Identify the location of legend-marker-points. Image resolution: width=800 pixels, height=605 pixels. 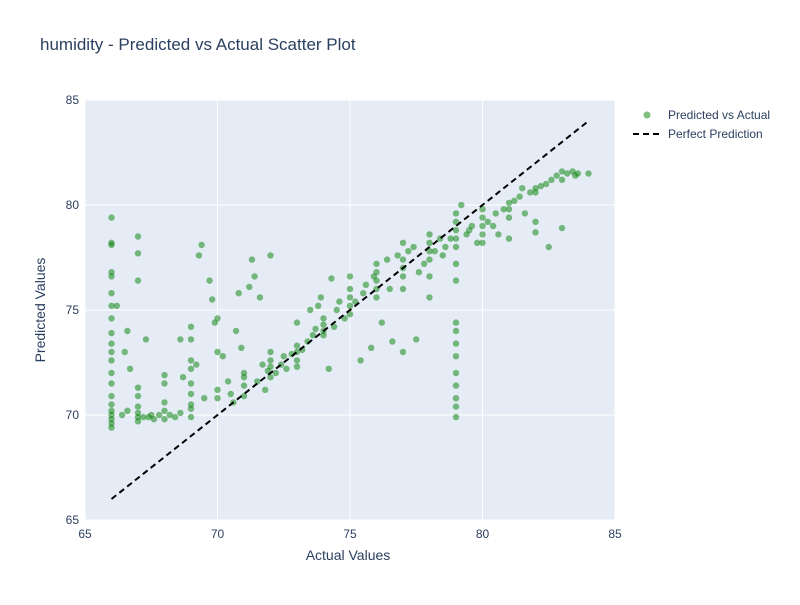
(647, 115).